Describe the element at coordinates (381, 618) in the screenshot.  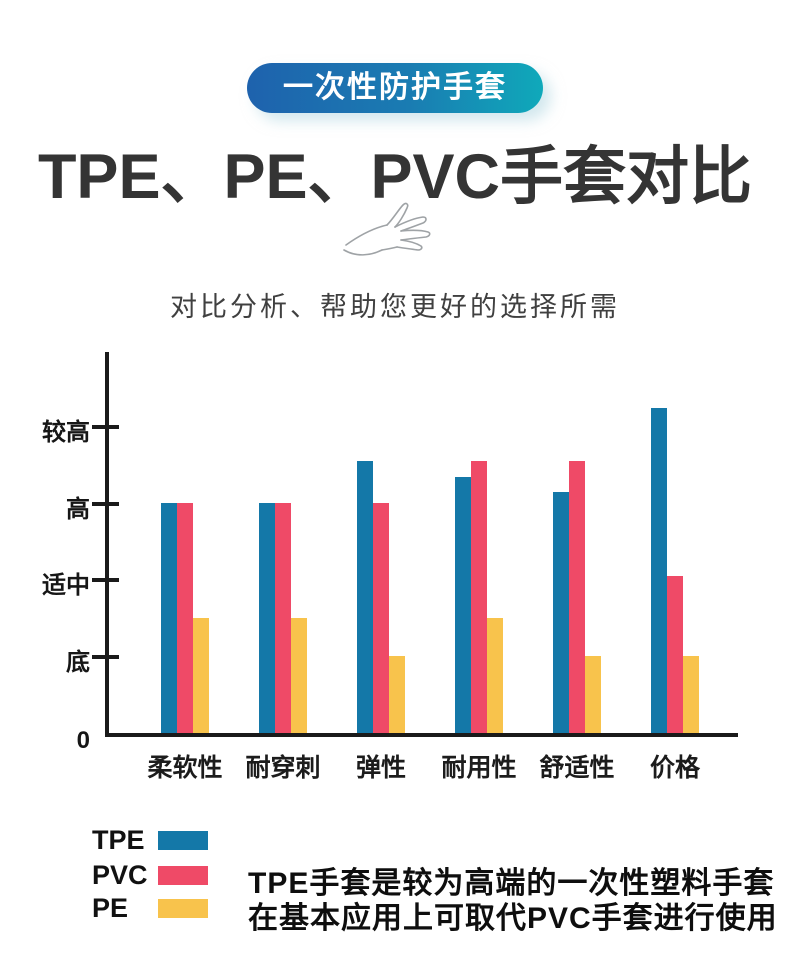
I see `bar-PVC-弹性` at that location.